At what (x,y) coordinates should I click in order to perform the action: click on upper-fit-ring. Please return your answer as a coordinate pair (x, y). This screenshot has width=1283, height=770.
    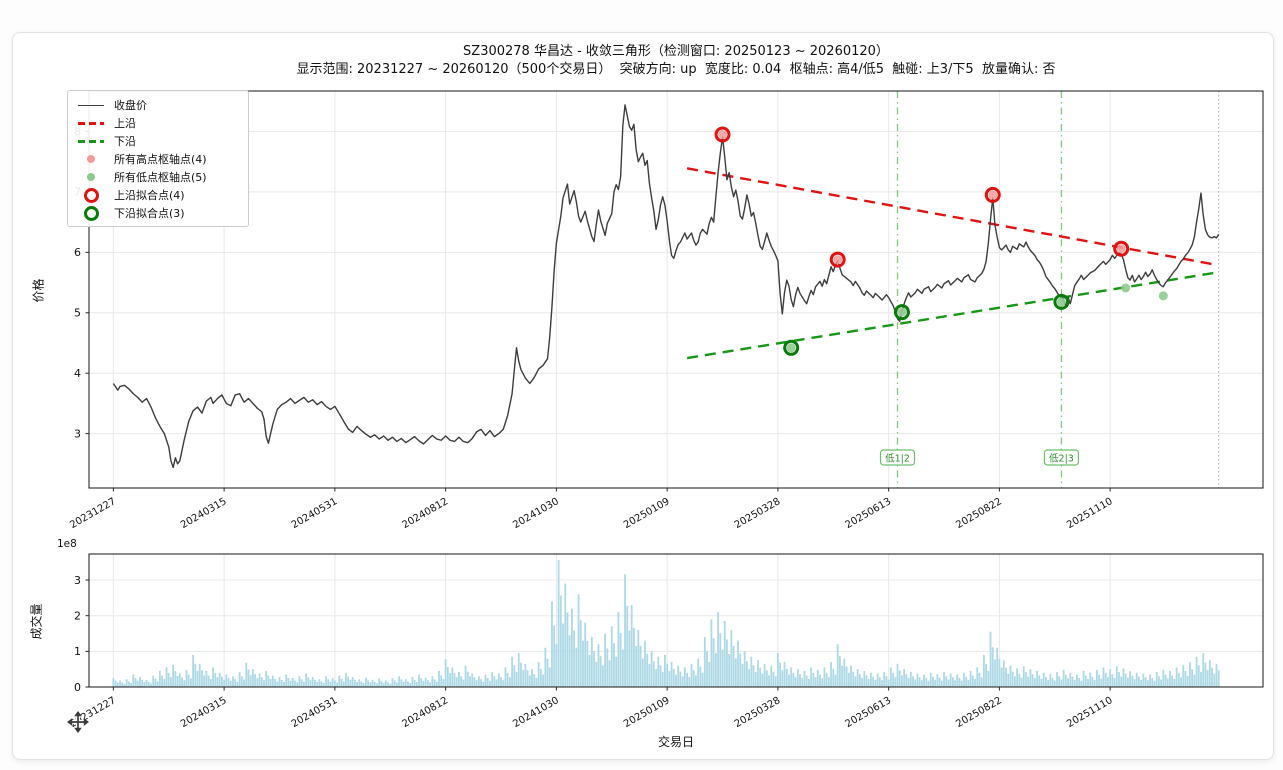
    Looking at the image, I should click on (837, 259).